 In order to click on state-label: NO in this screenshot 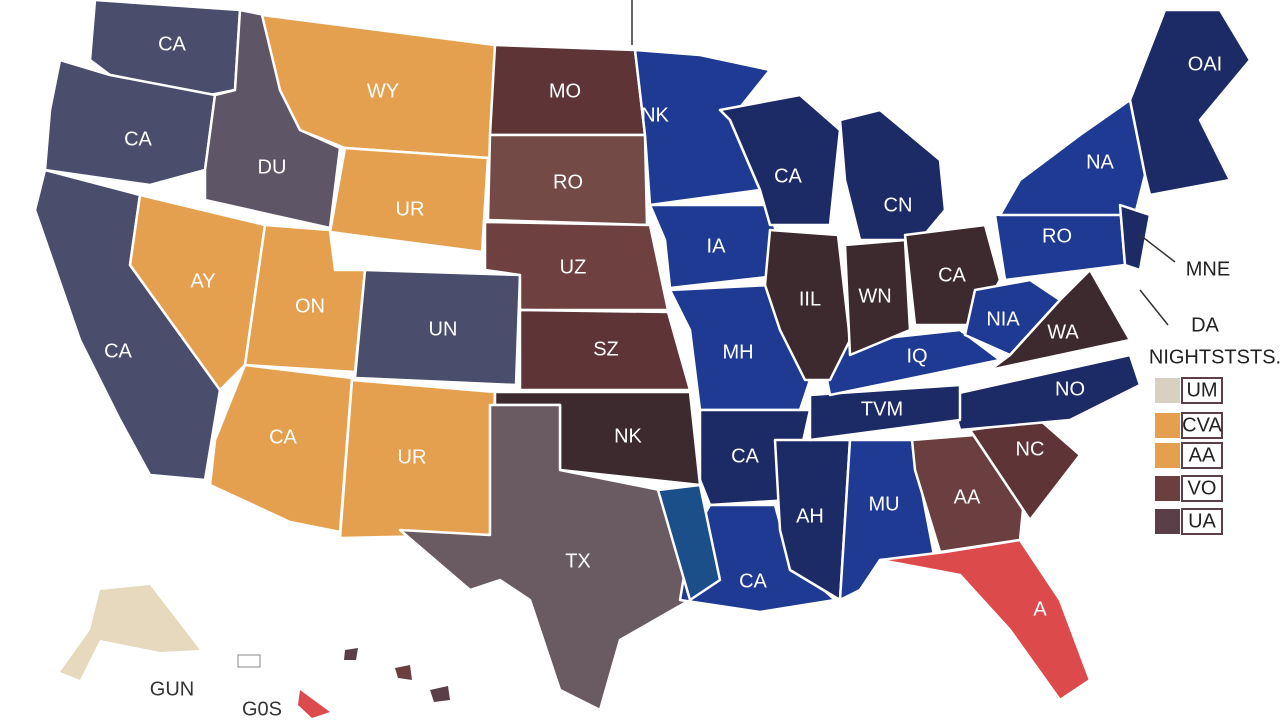, I will do `click(1070, 389)`.